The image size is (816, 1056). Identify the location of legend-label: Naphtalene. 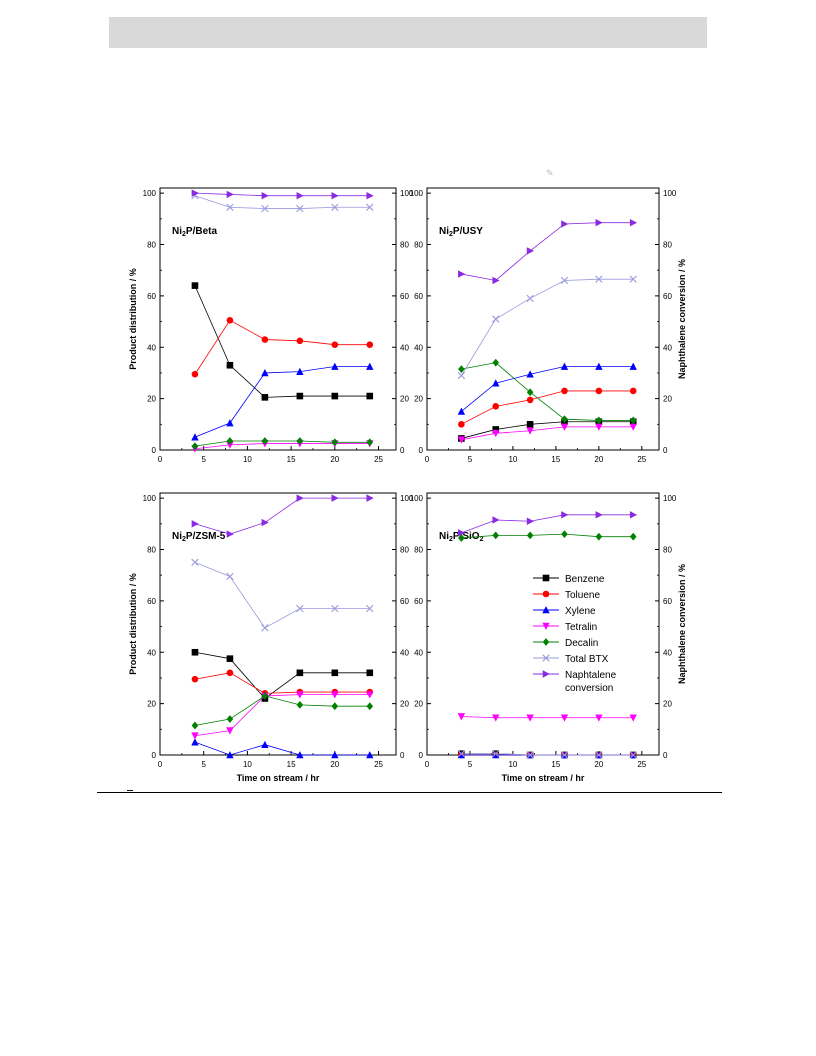
(591, 675).